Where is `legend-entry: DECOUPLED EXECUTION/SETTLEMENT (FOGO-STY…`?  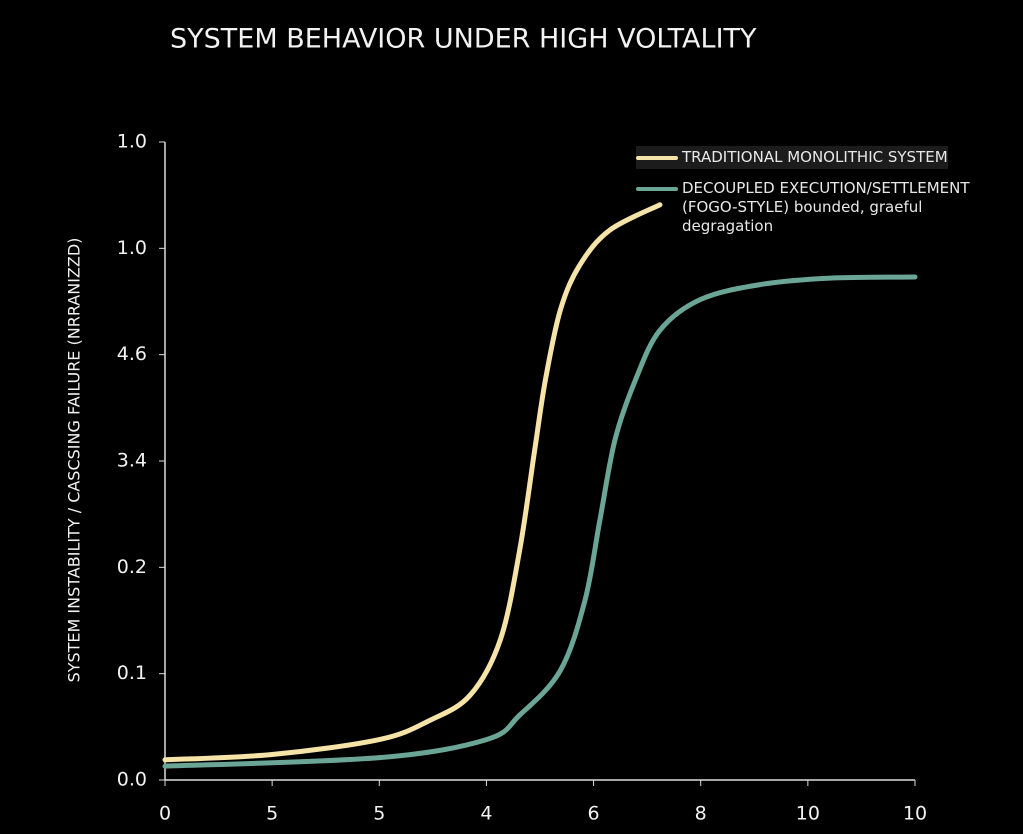
legend-entry: DECOUPLED EXECUTION/SETTLEMENT (FOGO-STY… is located at coordinates (826, 207).